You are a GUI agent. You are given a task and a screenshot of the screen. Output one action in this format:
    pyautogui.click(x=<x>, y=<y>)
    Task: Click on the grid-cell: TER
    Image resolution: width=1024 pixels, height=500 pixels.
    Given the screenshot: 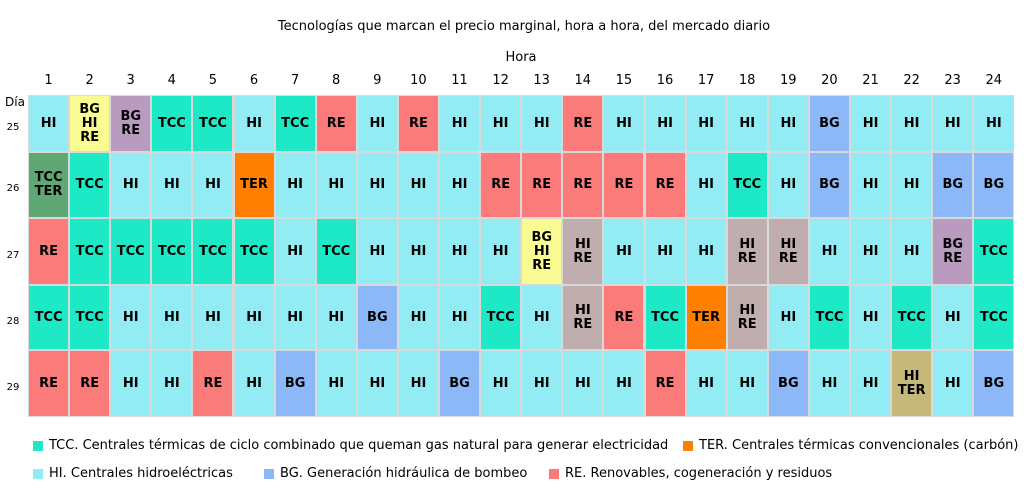 What is the action you would take?
    pyautogui.click(x=254, y=185)
    